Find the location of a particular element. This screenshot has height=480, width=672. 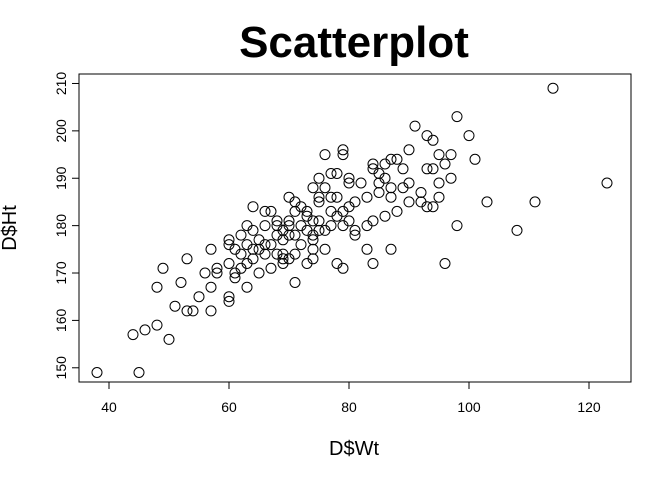

x-axis: 40 60 80 100 120 is located at coordinates (351, 398).